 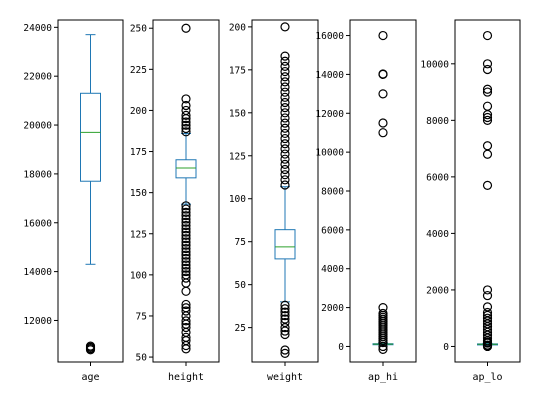 I want to click on y-tick-label: 50, so click(x=241, y=285).